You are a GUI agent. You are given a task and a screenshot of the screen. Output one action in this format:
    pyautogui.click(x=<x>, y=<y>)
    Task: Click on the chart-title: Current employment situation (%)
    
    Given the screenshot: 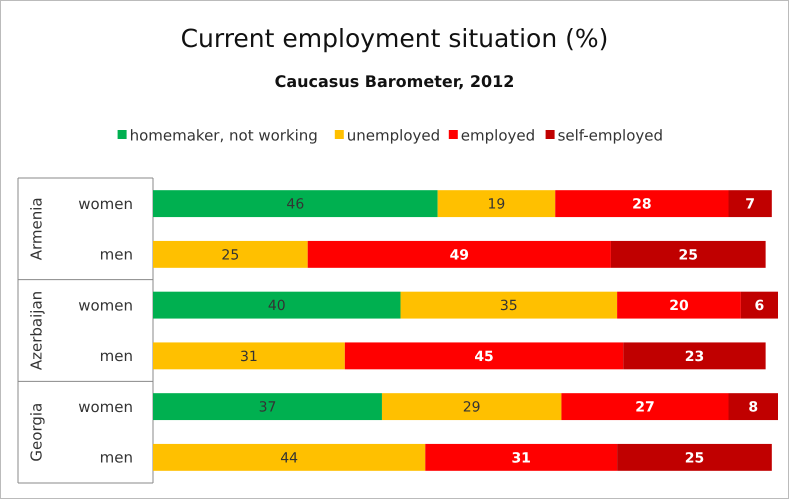 What is the action you would take?
    pyautogui.click(x=394, y=38)
    